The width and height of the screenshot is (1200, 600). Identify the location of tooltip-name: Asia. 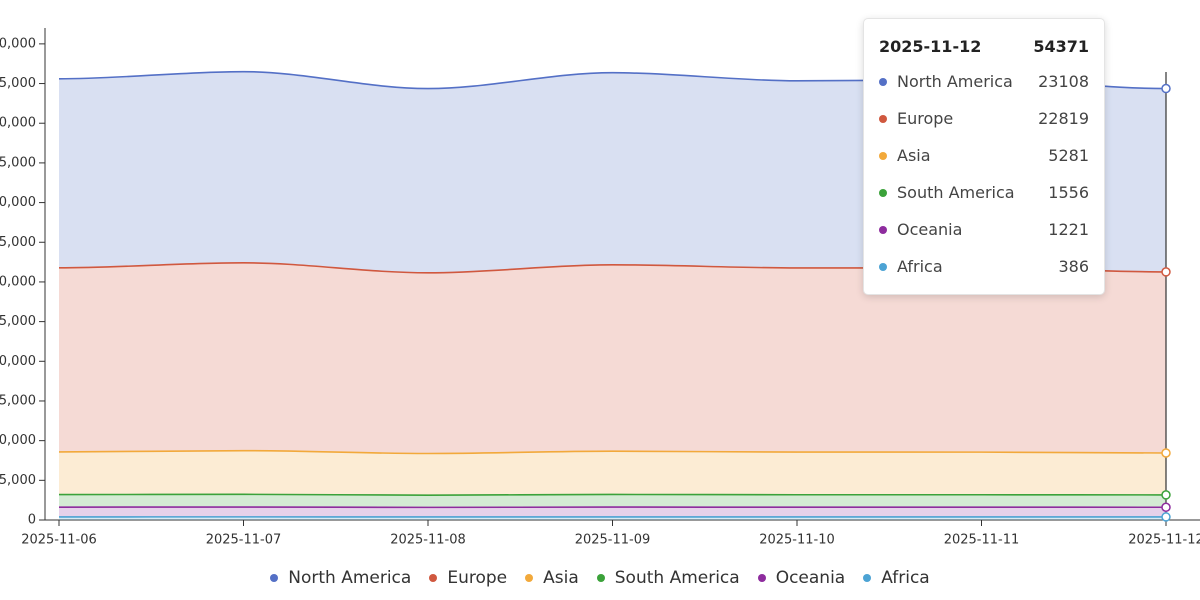
(914, 155).